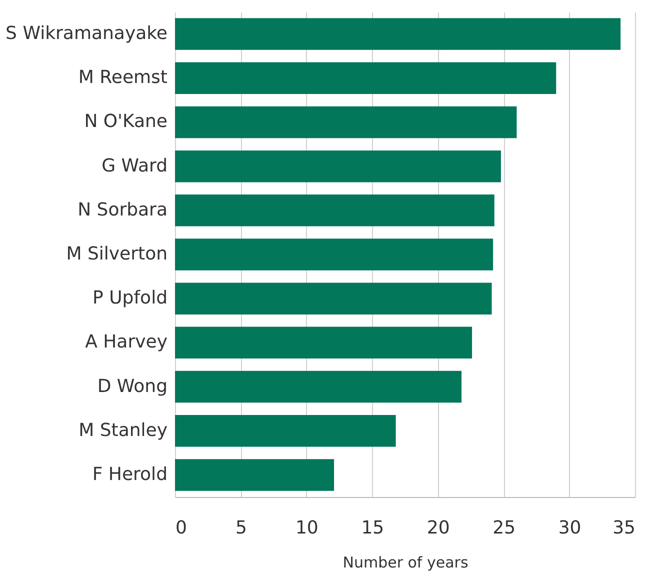 The image size is (654, 581). Describe the element at coordinates (135, 165) in the screenshot. I see `y-tick-label: G Ward` at that location.